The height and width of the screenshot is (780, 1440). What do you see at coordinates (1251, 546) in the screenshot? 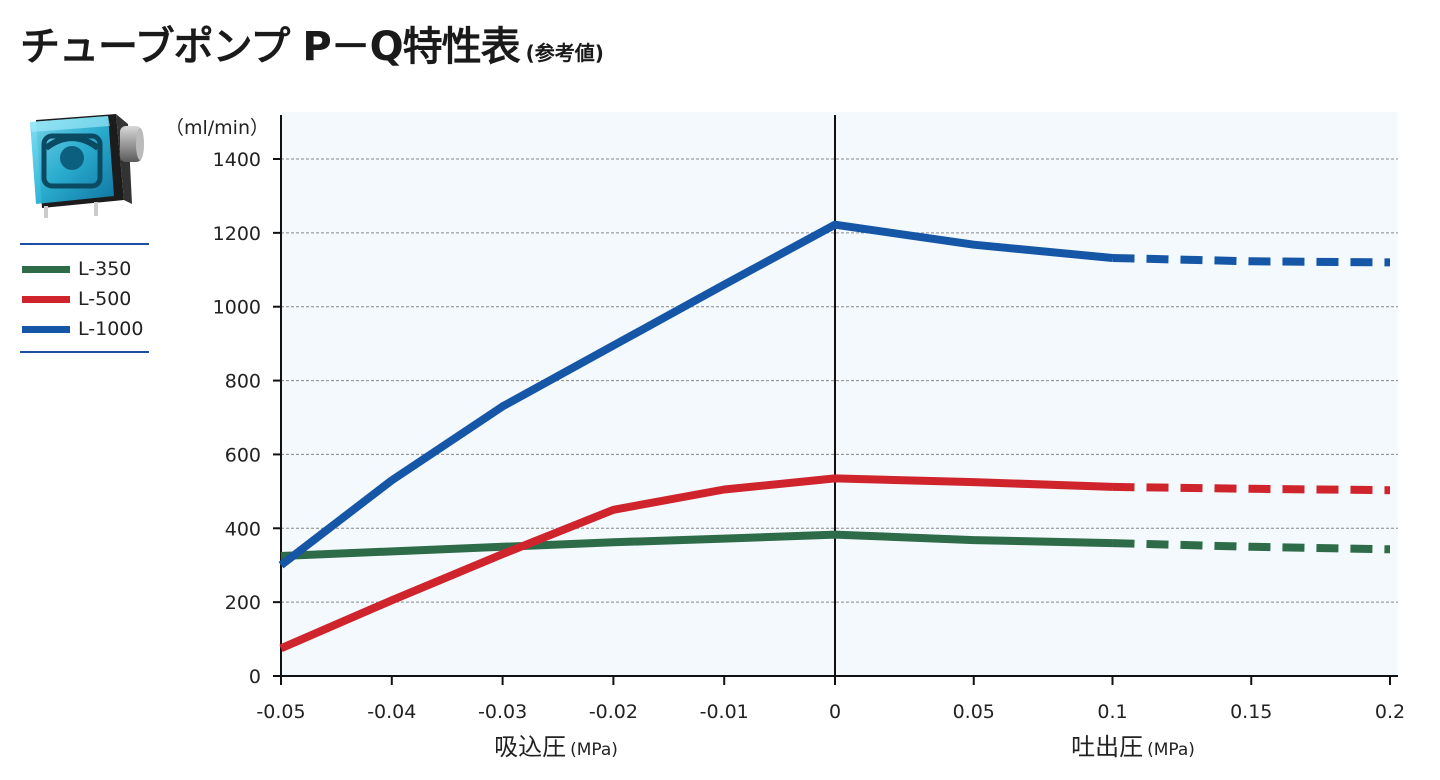
I see `series-line-dashed-l350` at bounding box center [1251, 546].